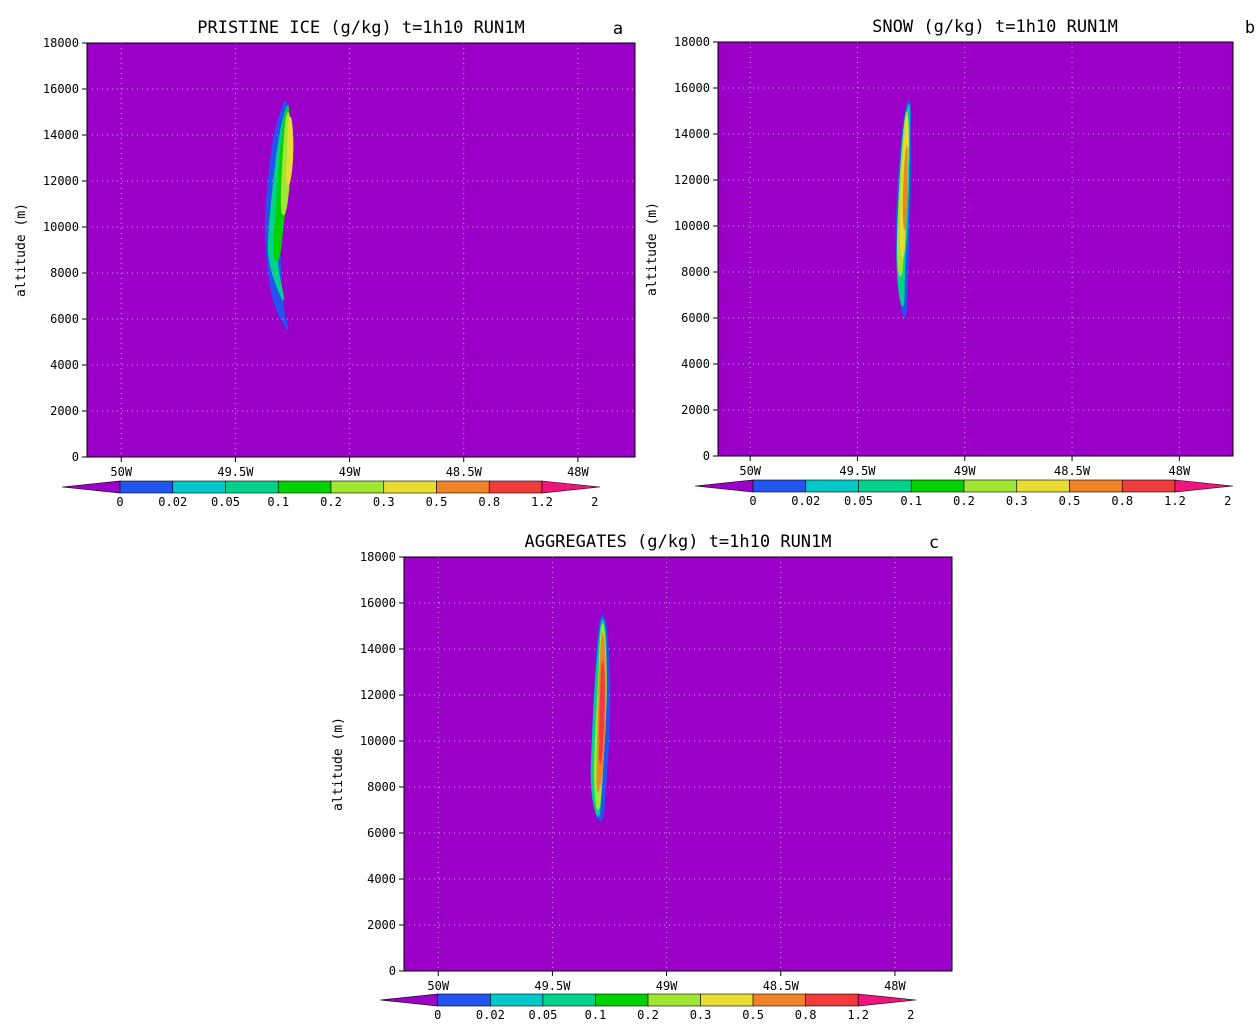 Image resolution: width=1259 pixels, height=1025 pixels. What do you see at coordinates (278, 502) in the screenshot?
I see `colorbar-label: 0.1` at bounding box center [278, 502].